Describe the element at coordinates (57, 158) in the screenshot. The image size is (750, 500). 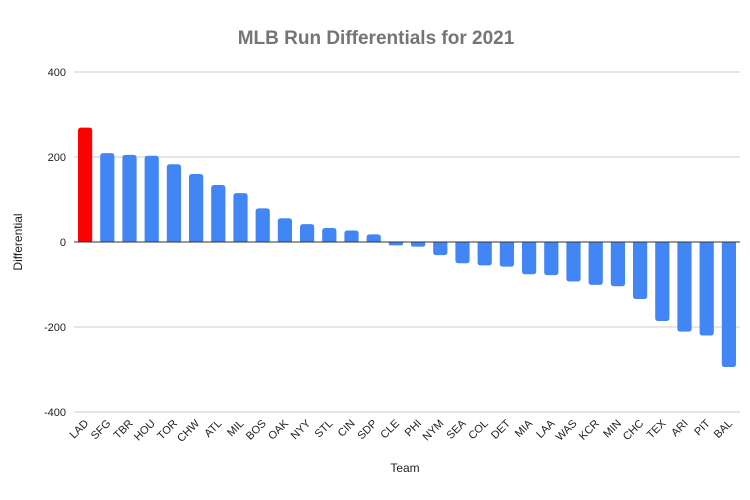
I see `y-tick-label: 200` at that location.